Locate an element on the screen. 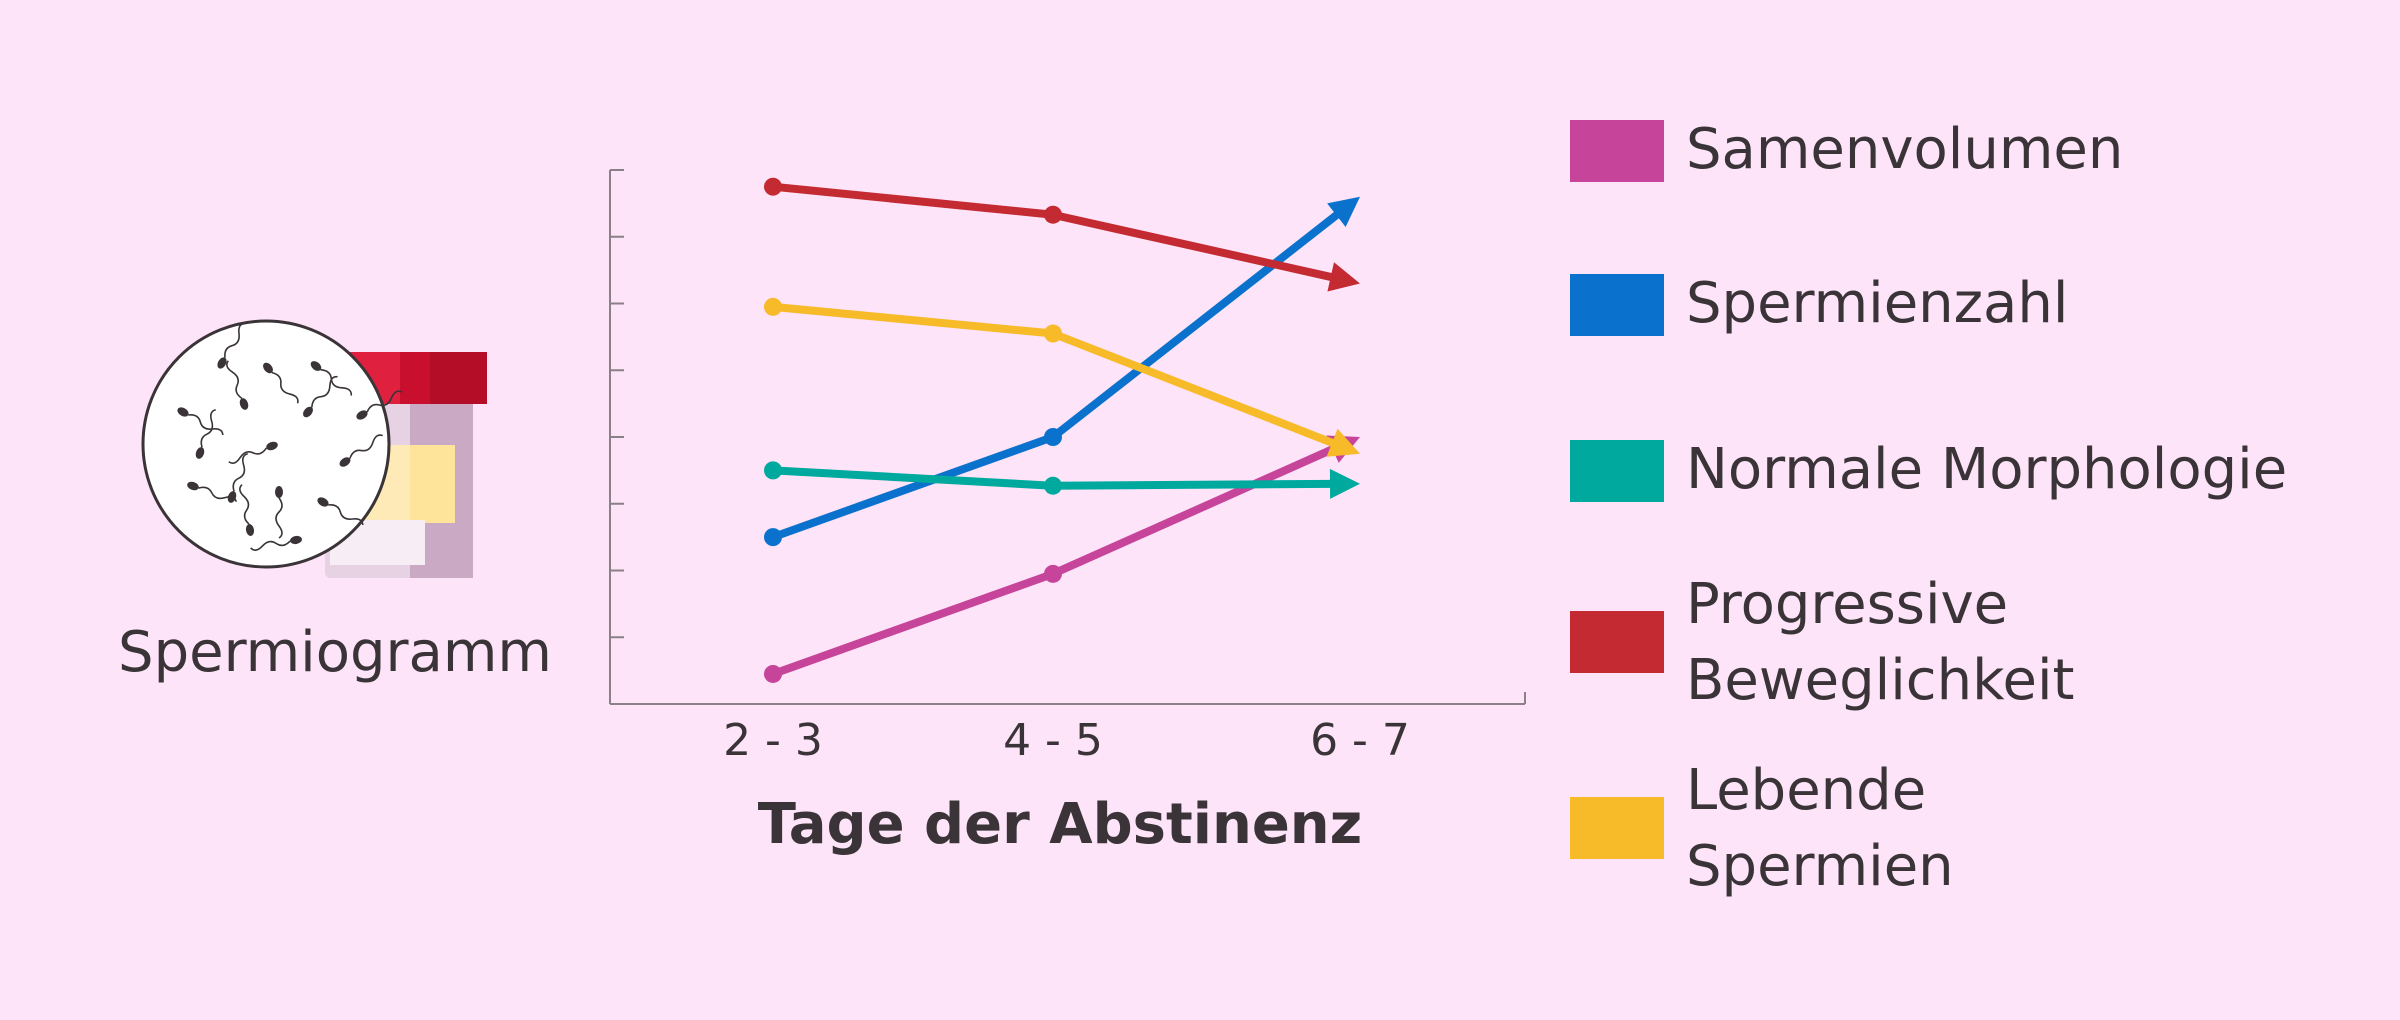  chart-series is located at coordinates (1062, 430).